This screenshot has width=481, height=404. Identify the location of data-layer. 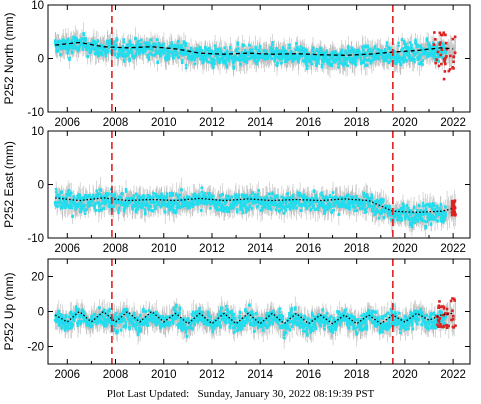
(255, 51).